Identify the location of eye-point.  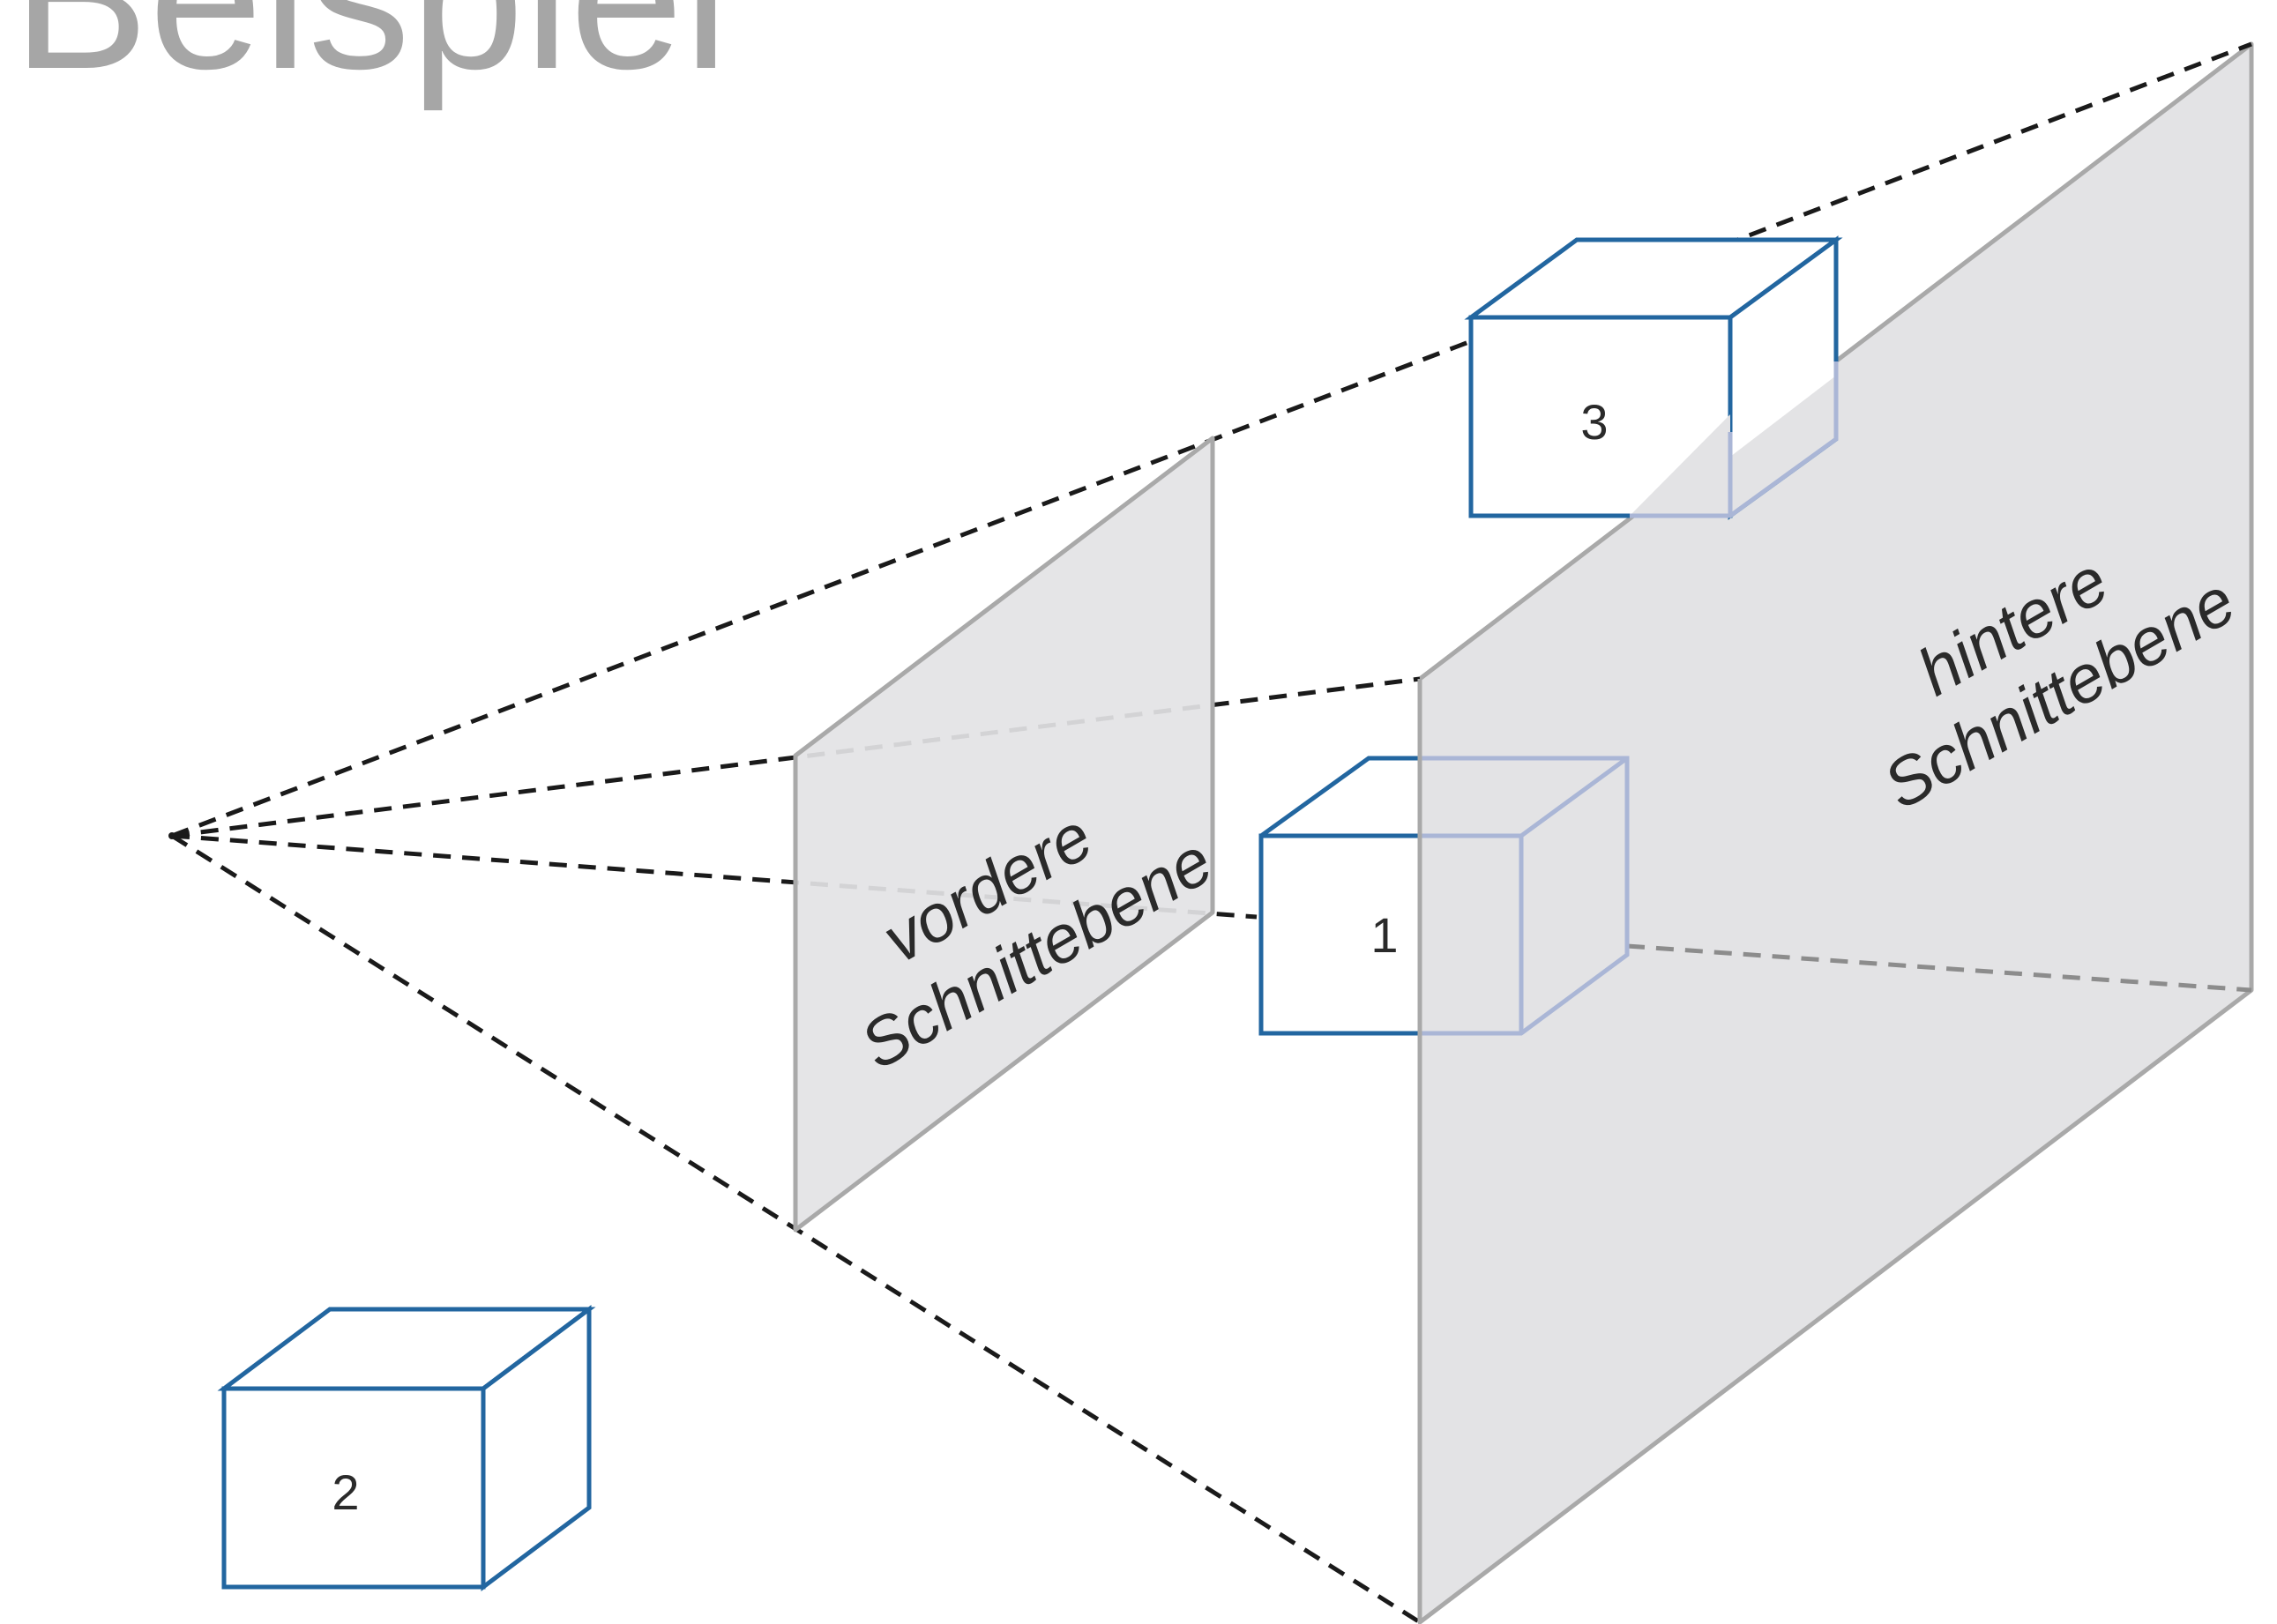
(171, 835).